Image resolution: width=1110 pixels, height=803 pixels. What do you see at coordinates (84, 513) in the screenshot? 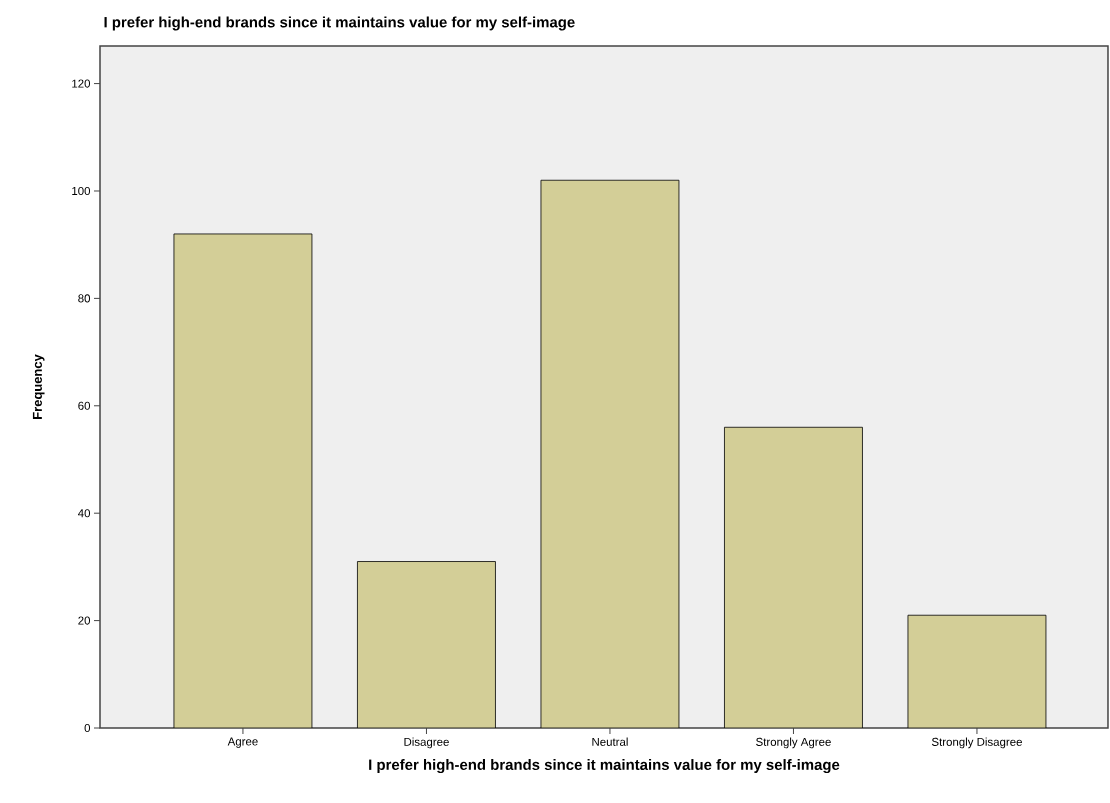
I see `y-tick-label: 40` at bounding box center [84, 513].